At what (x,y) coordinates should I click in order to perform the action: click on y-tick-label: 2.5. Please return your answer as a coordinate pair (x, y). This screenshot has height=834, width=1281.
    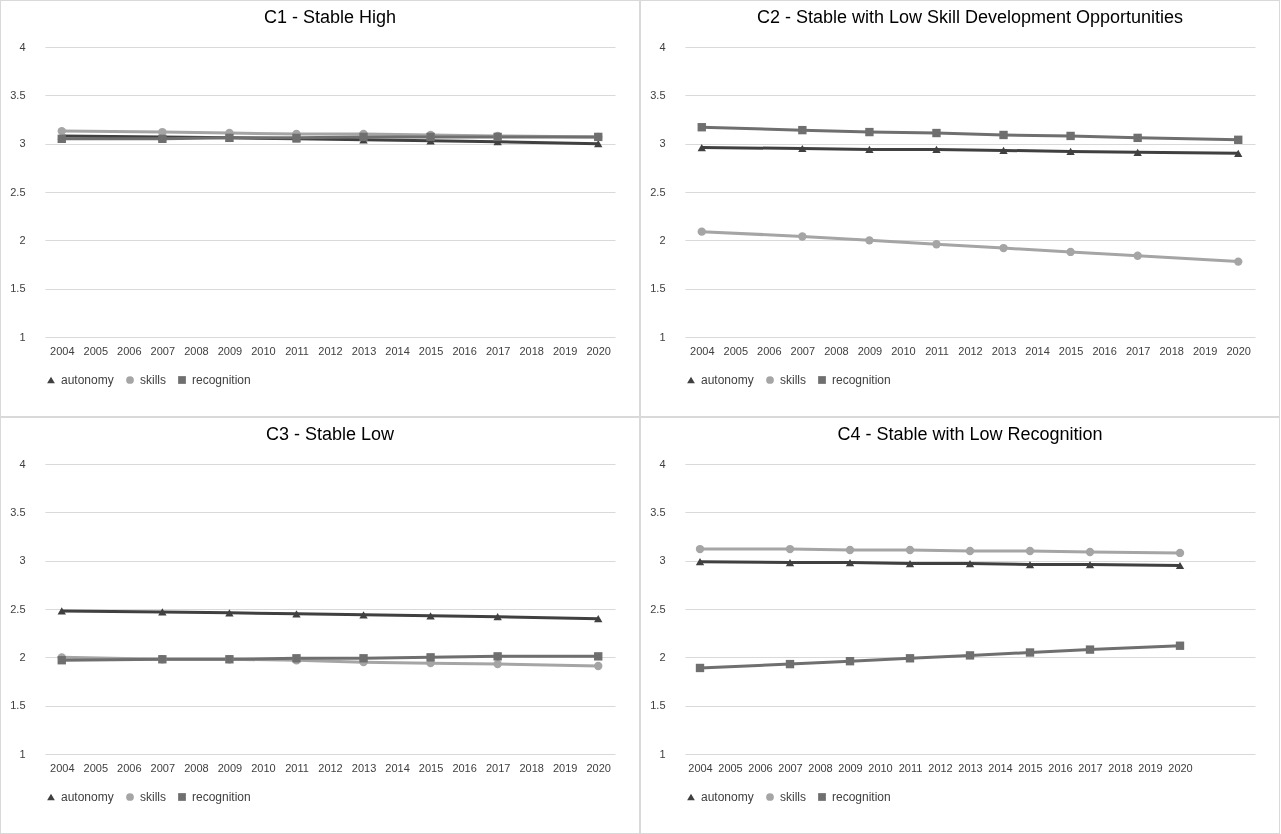
    Looking at the image, I should click on (658, 608).